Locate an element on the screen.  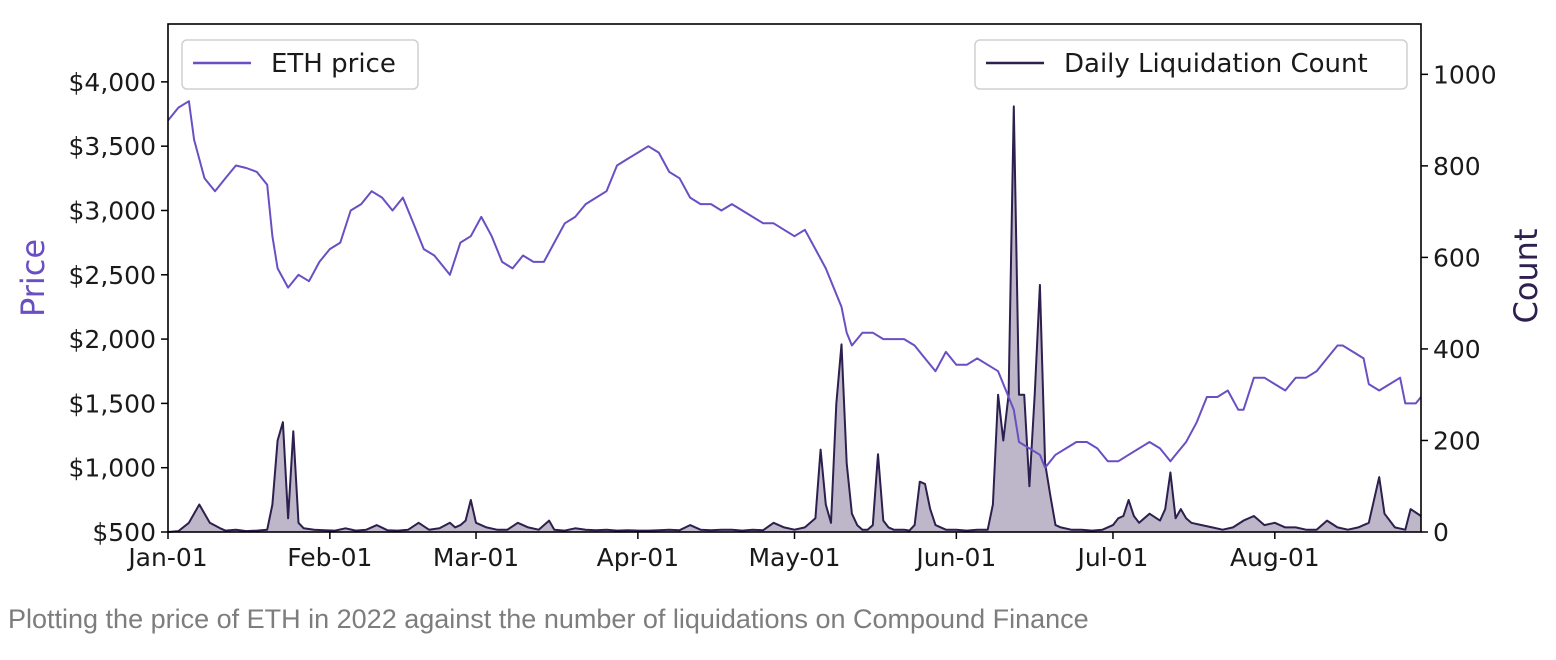
y-left-tick-label: $1,000 is located at coordinates (112, 468).